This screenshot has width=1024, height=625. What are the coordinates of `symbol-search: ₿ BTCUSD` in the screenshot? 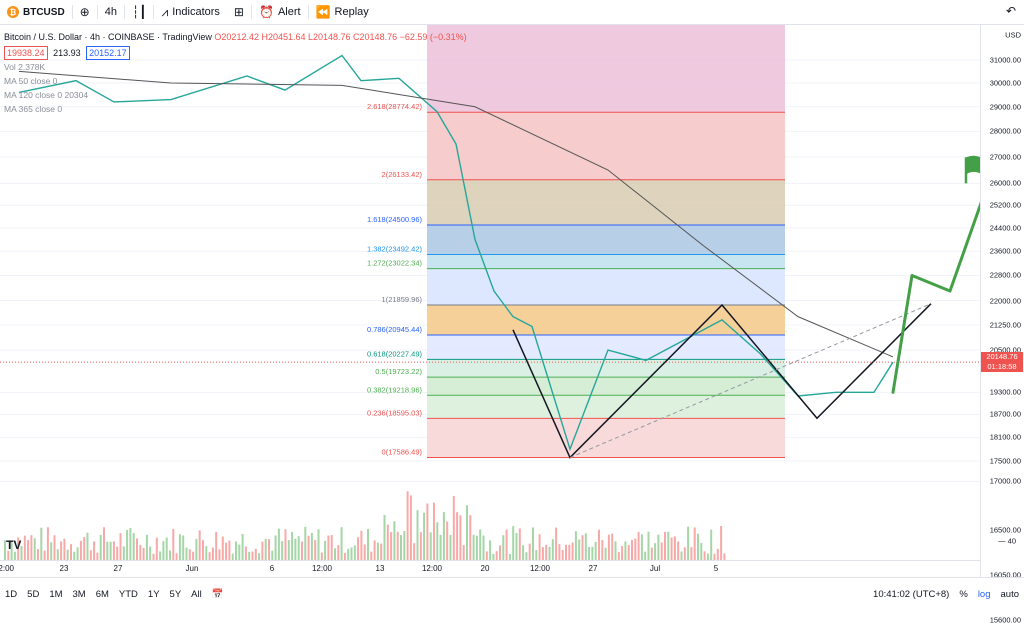 It's located at (36, 12).